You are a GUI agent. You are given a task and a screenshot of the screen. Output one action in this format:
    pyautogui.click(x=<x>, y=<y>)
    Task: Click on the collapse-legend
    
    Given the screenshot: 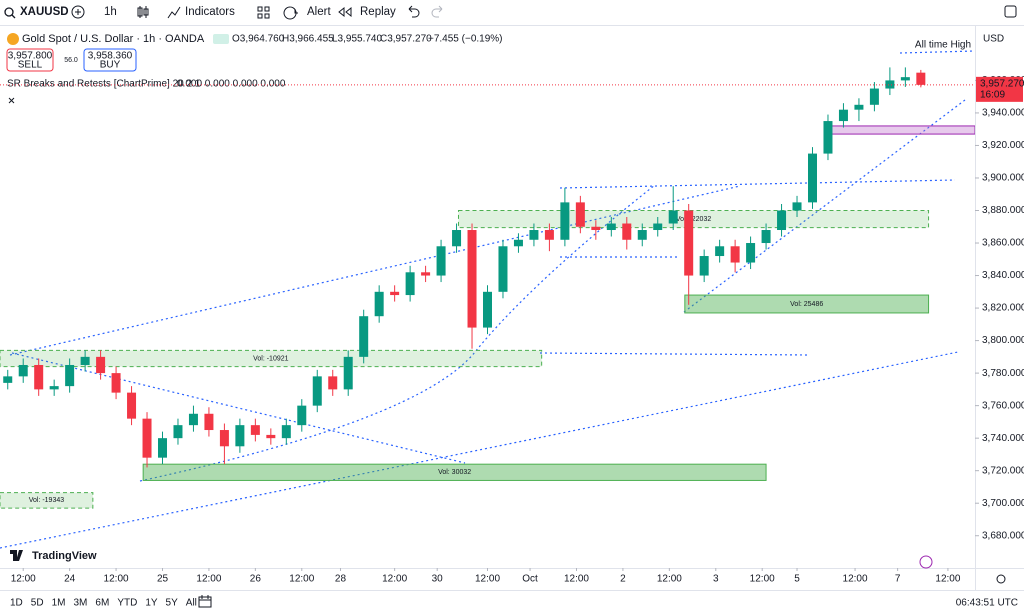 What is the action you would take?
    pyautogui.click(x=11, y=100)
    